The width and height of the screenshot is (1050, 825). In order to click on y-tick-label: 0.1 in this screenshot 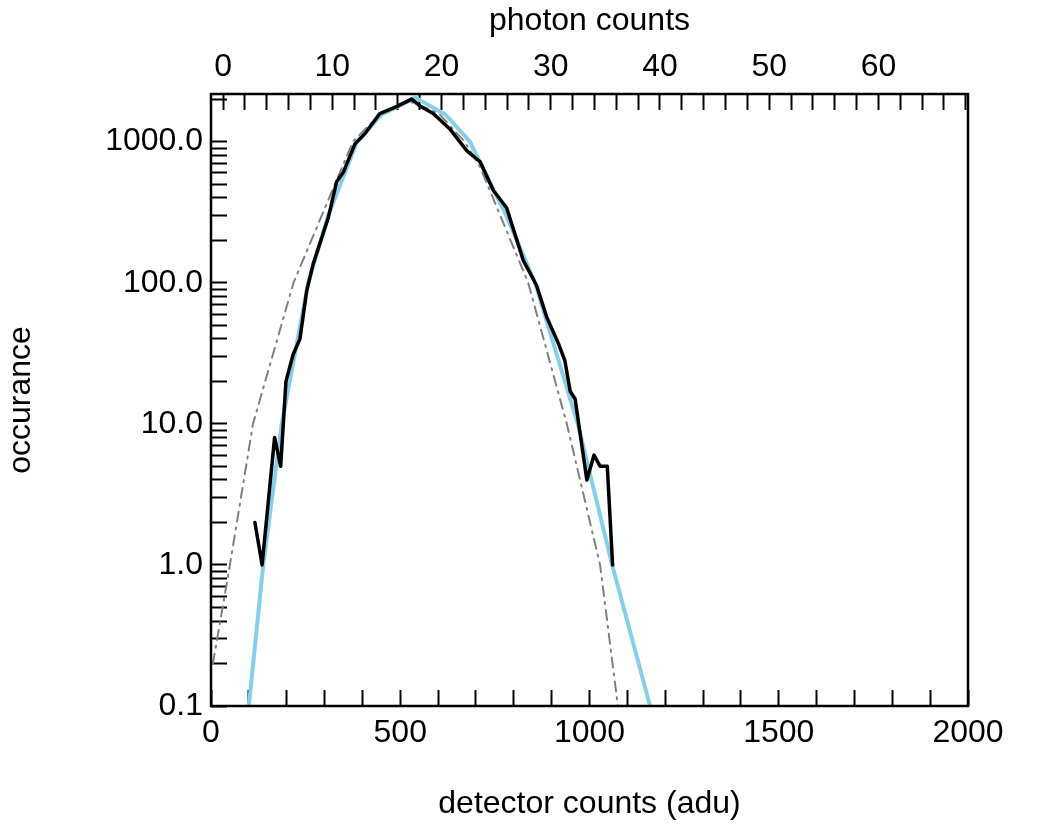, I will do `click(180, 703)`.